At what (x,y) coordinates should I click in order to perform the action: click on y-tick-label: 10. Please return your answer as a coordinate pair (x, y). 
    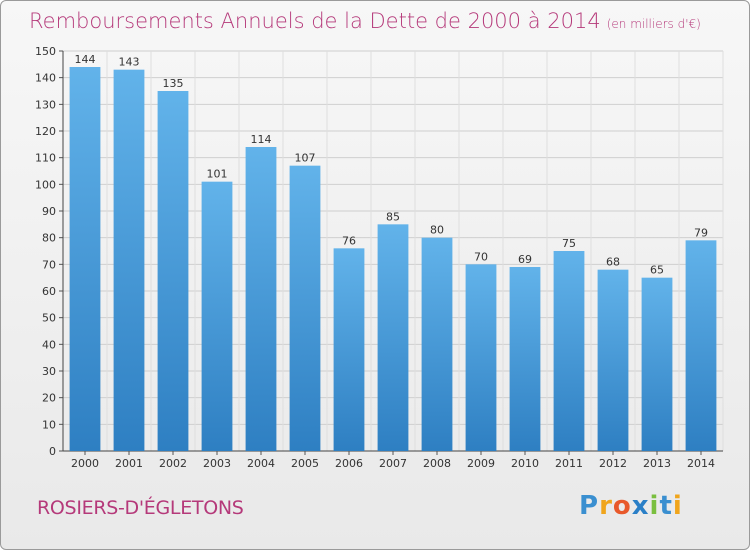
    Looking at the image, I should click on (49, 424).